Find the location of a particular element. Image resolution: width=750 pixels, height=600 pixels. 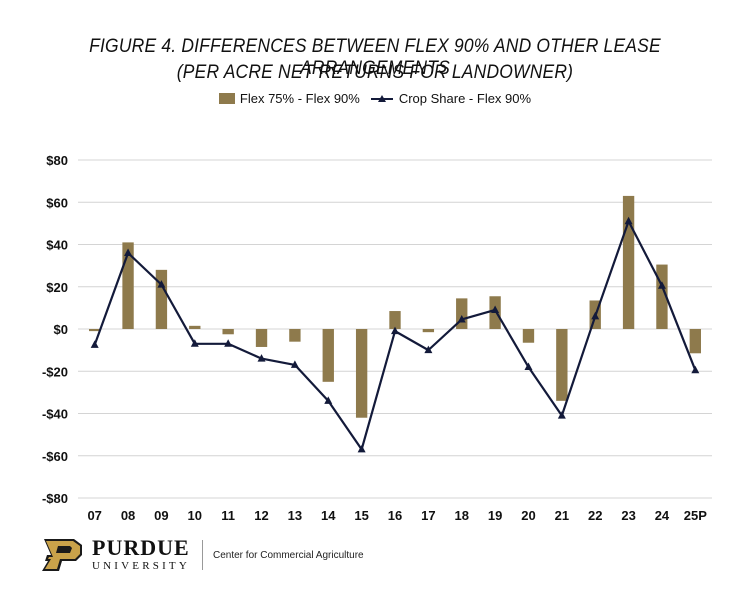

x-tick-label: 08 is located at coordinates (128, 515).